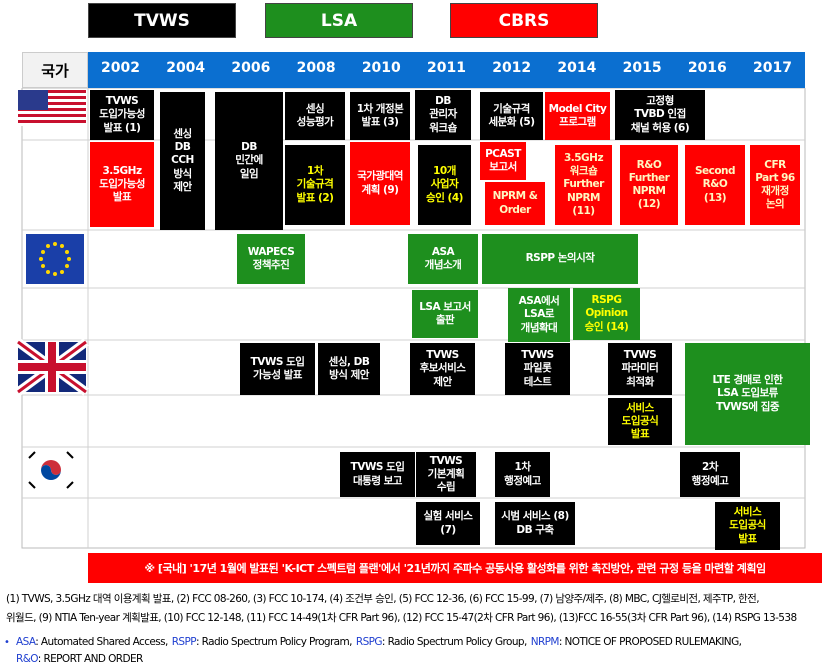  What do you see at coordinates (182, 173) in the screenshot?
I see `event-text: 방식` at bounding box center [182, 173].